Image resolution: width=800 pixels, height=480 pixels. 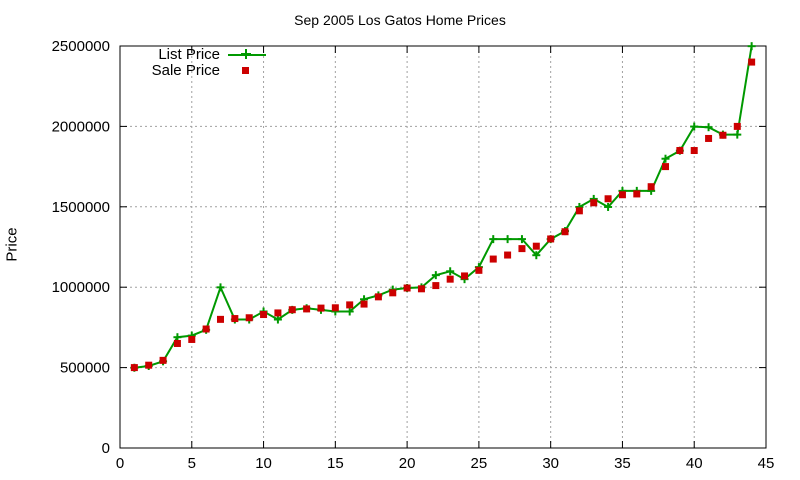 I want to click on legend-plus-icon, so click(x=246, y=54).